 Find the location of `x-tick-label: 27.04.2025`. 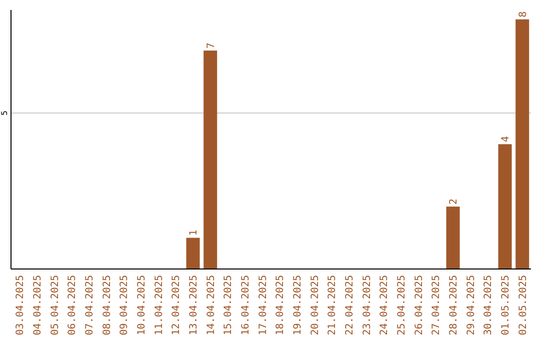

x-tick-label: 27.04.2025 is located at coordinates (436, 305).